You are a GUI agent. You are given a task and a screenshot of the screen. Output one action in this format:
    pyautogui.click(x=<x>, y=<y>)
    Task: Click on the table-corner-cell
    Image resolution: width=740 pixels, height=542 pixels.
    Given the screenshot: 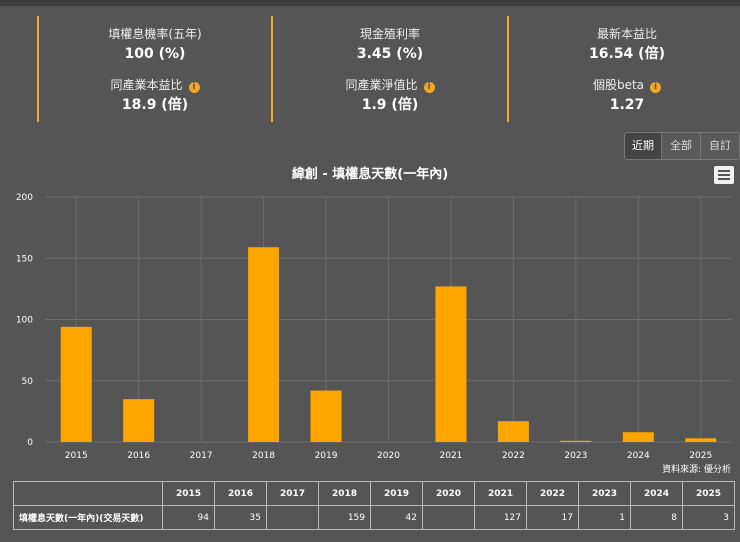 What is the action you would take?
    pyautogui.click(x=88, y=493)
    